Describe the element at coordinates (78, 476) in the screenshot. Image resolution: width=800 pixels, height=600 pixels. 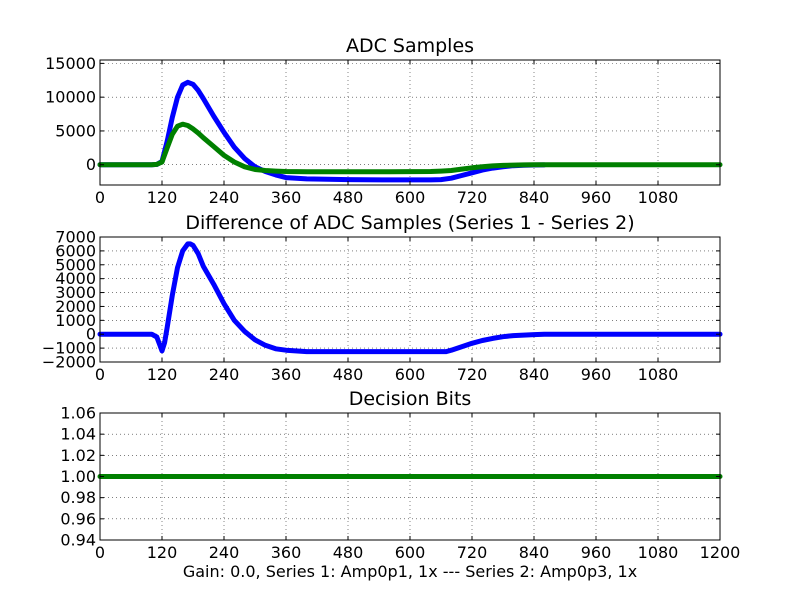
I see `y-tick-label: 1.00` at that location.